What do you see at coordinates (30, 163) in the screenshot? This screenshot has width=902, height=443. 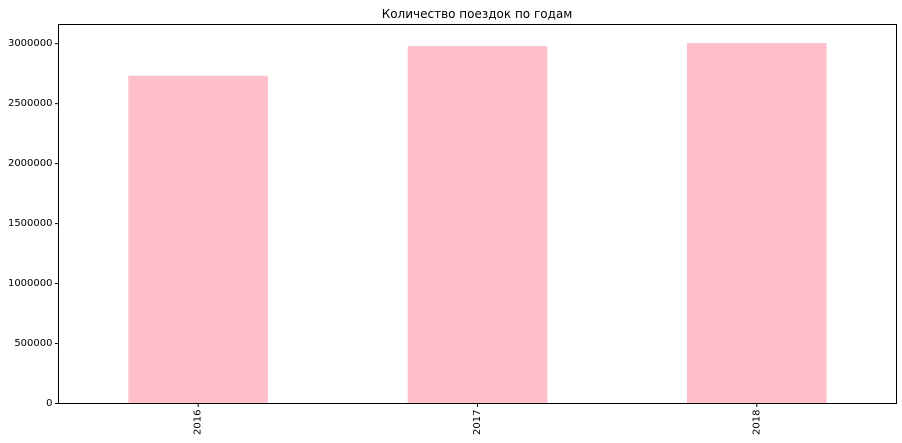 I see `y-tick-label-2000000: 2000000` at bounding box center [30, 163].